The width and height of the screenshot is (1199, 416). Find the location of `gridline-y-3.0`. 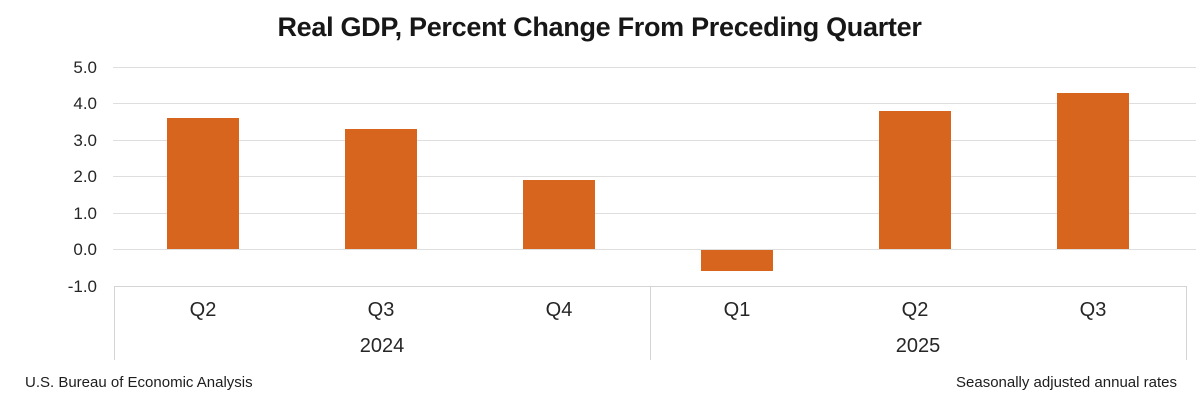

gridline-y-3.0 is located at coordinates (654, 140).